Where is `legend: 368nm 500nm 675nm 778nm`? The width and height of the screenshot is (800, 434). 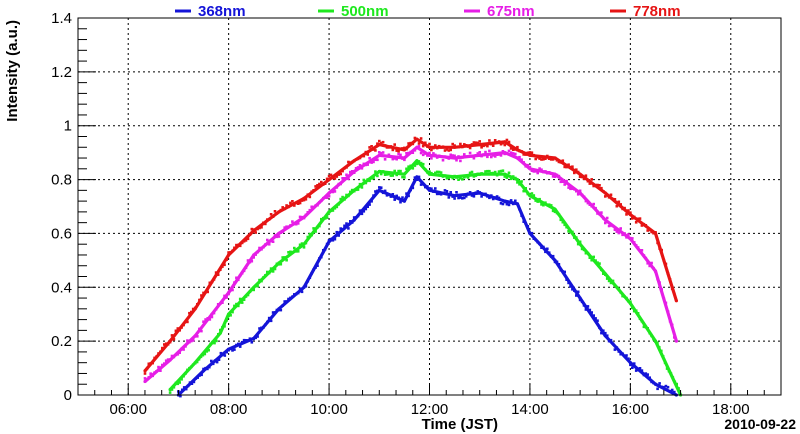
legend: 368nm 500nm 675nm 778nm is located at coordinates (428, 11).